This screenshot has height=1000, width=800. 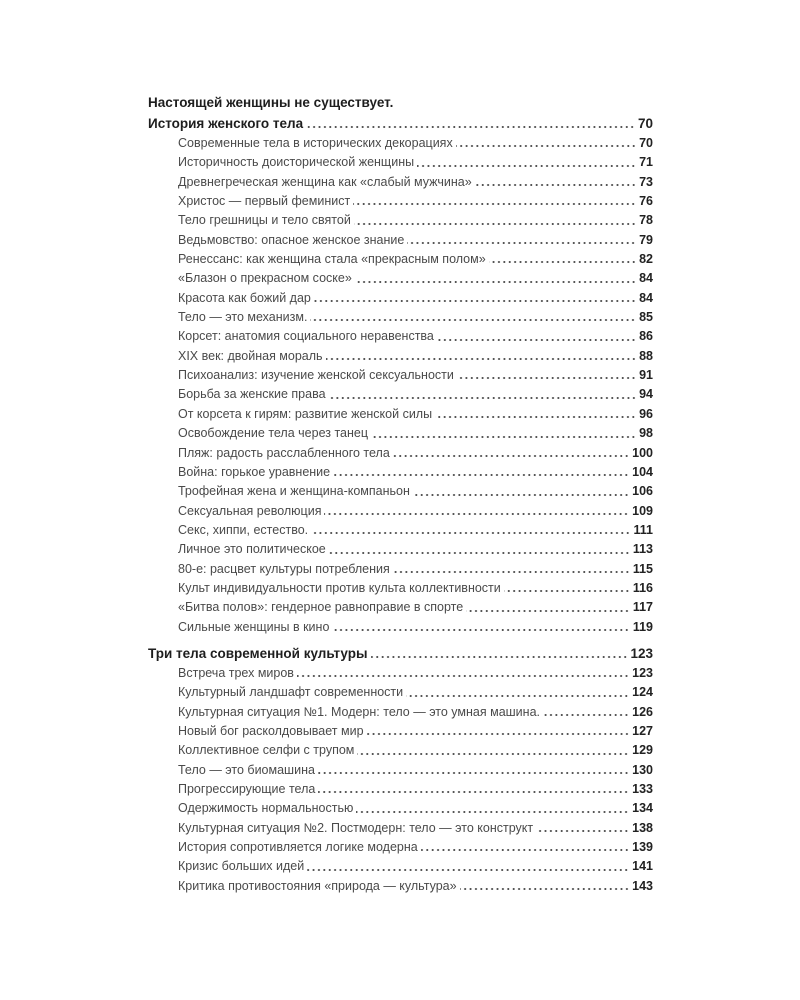 I want to click on toc-entry: Секс, хиппи, естество. 111, so click(x=400, y=530).